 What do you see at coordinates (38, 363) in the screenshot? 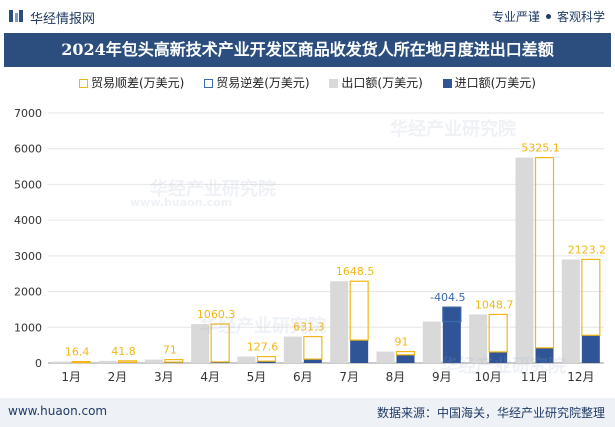
I see `y-tick-label: 0` at bounding box center [38, 363].